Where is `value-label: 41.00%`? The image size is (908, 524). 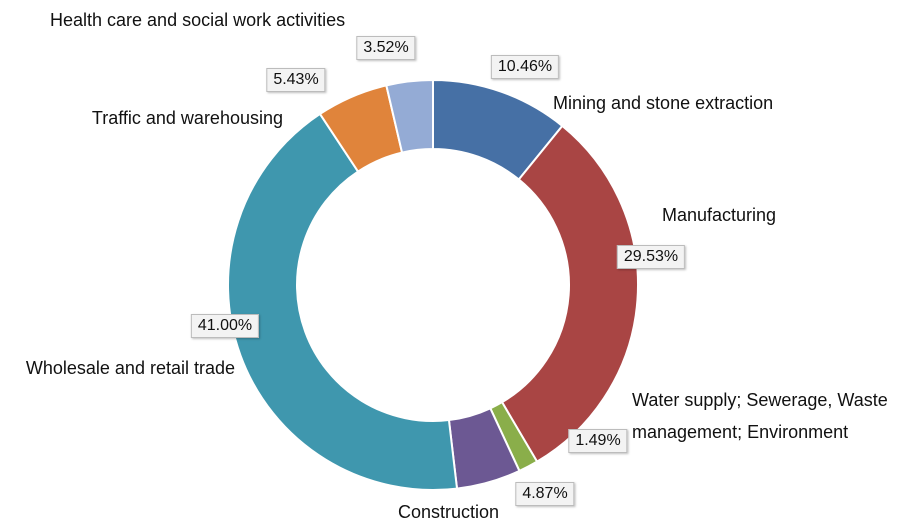 value-label: 41.00% is located at coordinates (225, 326).